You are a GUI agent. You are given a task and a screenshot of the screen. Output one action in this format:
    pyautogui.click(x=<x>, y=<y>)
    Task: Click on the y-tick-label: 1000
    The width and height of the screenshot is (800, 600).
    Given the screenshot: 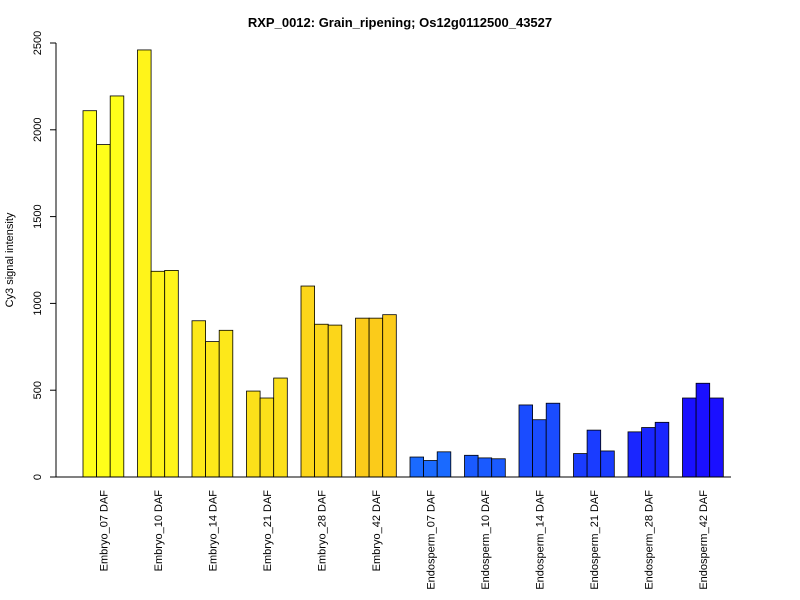 What is the action you would take?
    pyautogui.click(x=38, y=303)
    